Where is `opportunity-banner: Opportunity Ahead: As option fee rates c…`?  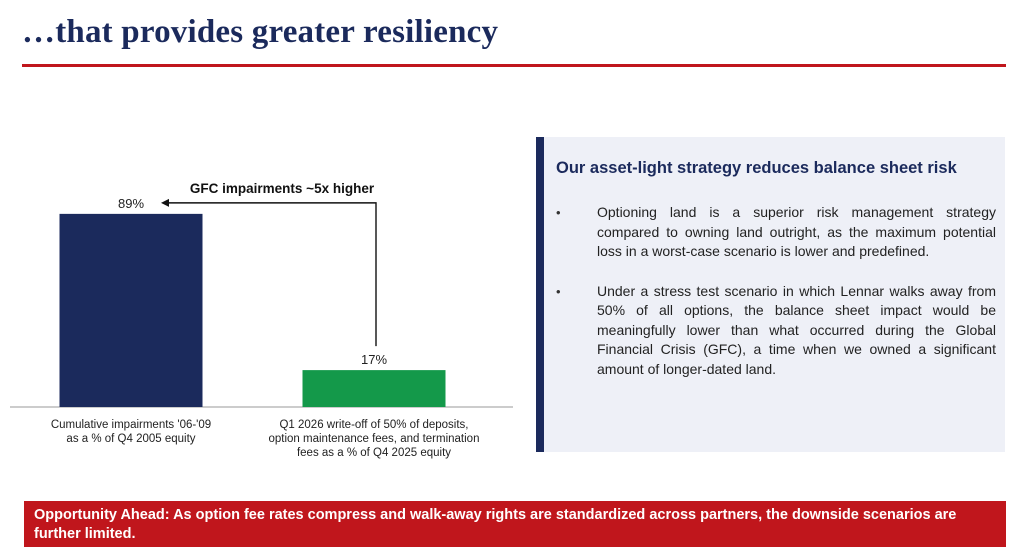 opportunity-banner: Opportunity Ahead: As option fee rates c… is located at coordinates (515, 524).